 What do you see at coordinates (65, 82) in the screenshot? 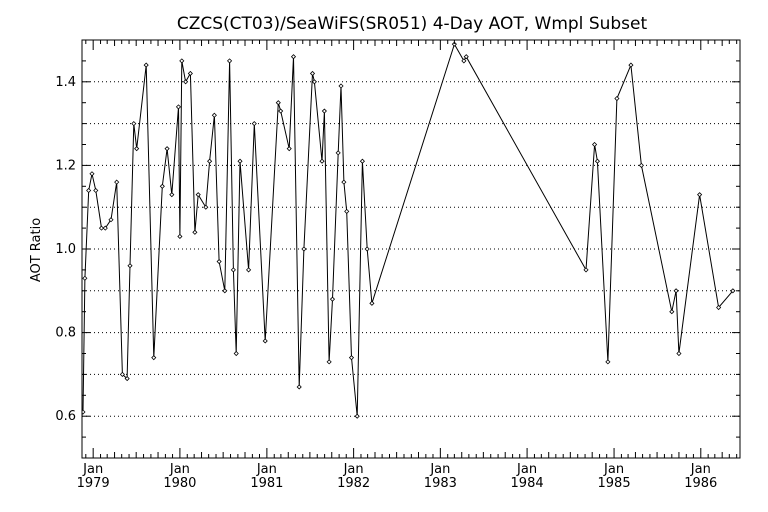
I see `y-tick-label: 1.4` at bounding box center [65, 82].